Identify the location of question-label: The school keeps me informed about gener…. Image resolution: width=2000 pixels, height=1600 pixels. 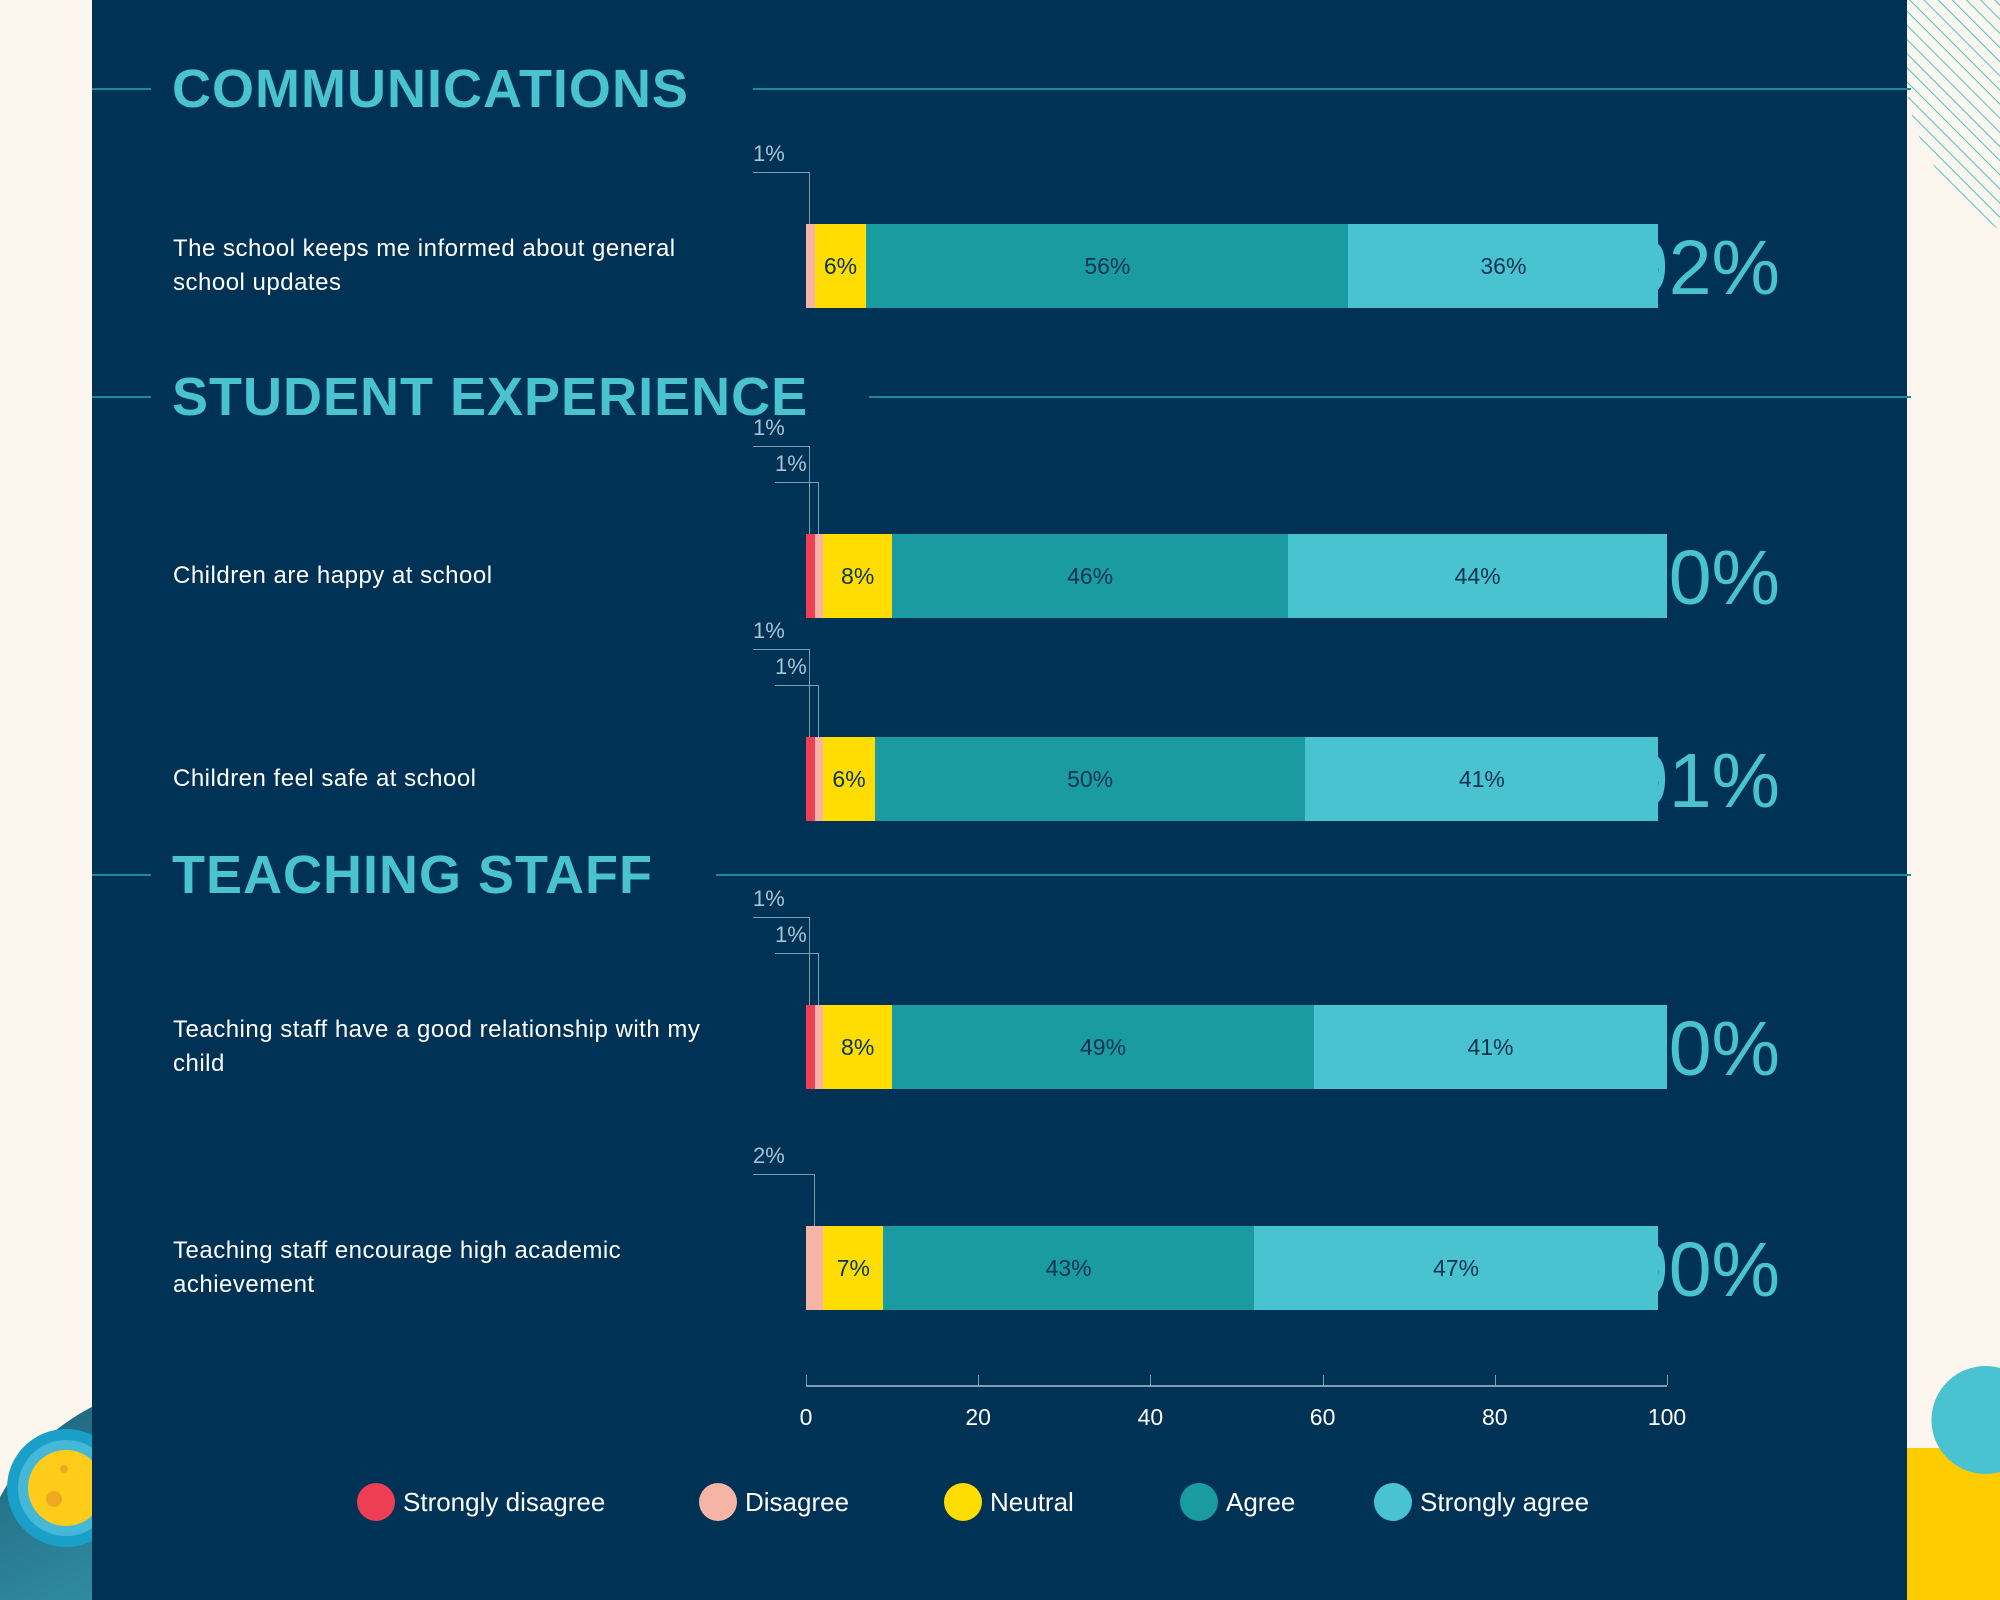
(424, 265).